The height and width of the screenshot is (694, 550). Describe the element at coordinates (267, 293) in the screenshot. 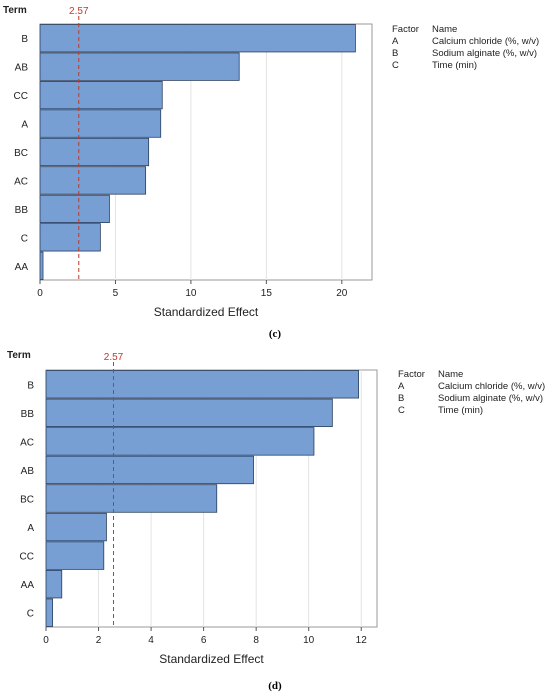

I see `x-tick-label: 15` at that location.